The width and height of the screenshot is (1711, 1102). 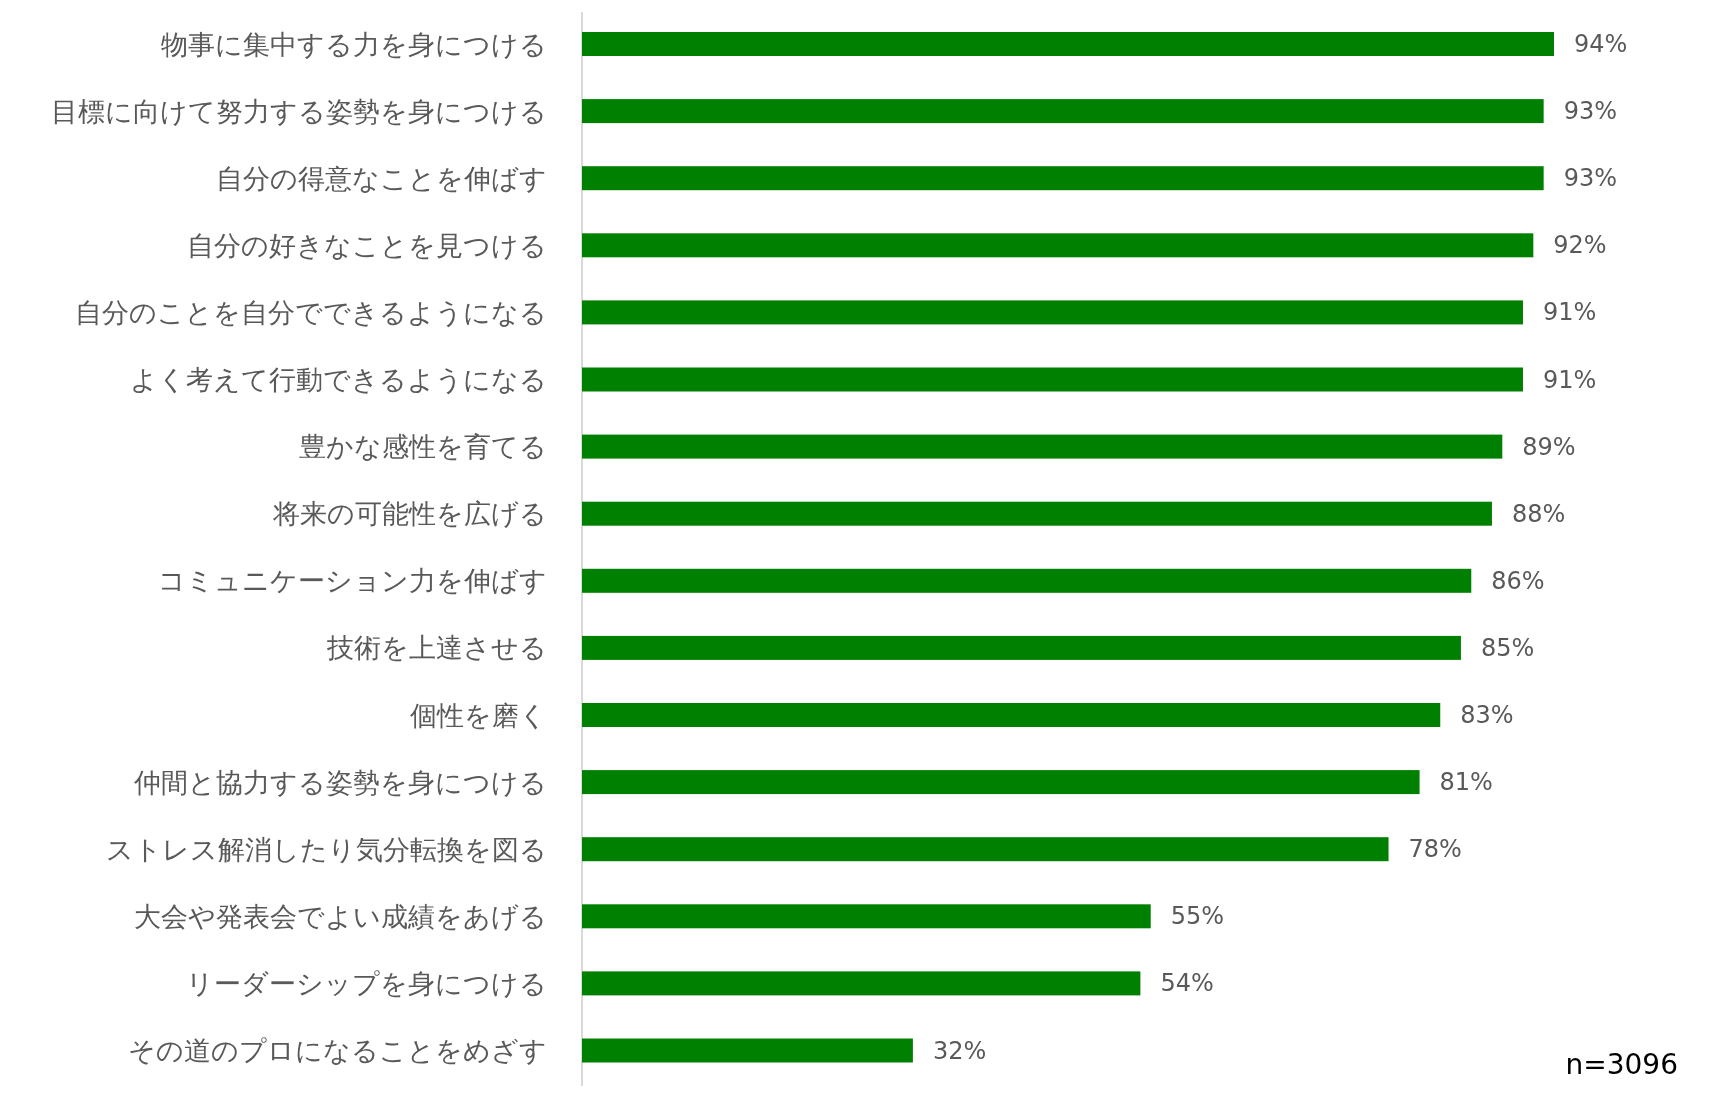 What do you see at coordinates (1538, 513) in the screenshot?
I see `data-label: 88%` at bounding box center [1538, 513].